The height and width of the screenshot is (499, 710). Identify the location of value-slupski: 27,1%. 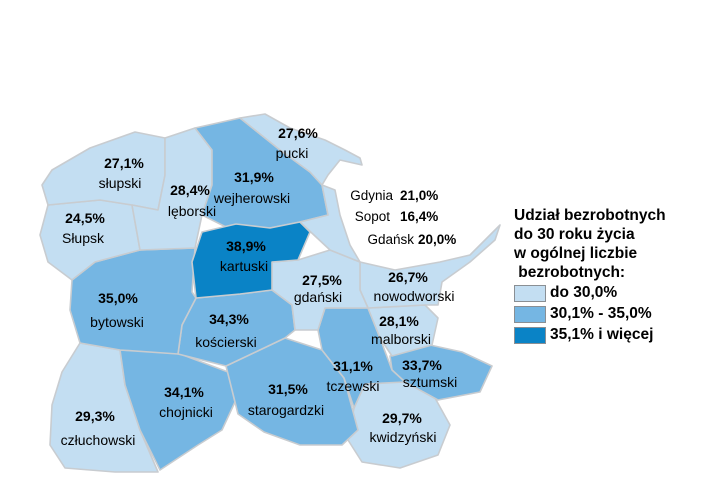
(124, 163).